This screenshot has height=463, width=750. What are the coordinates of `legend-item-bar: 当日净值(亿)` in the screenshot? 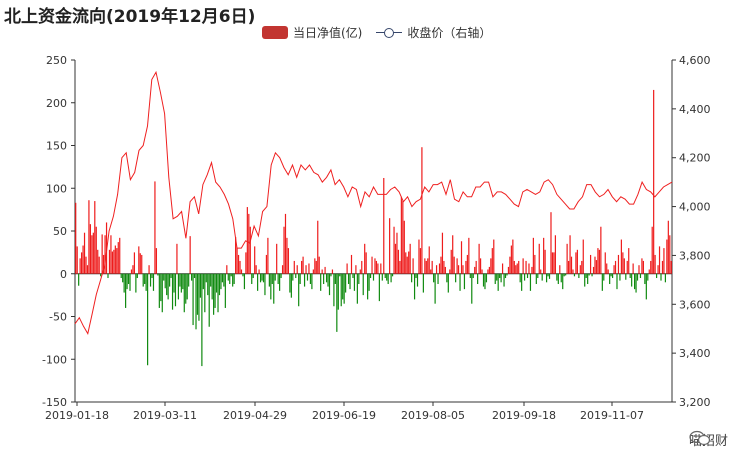 It's located at (312, 32).